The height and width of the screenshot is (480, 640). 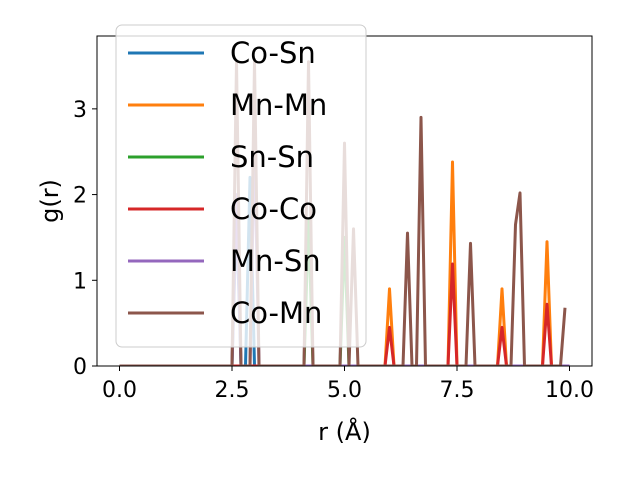 What do you see at coordinates (80, 367) in the screenshot?
I see `y-tick-label: 0` at bounding box center [80, 367].